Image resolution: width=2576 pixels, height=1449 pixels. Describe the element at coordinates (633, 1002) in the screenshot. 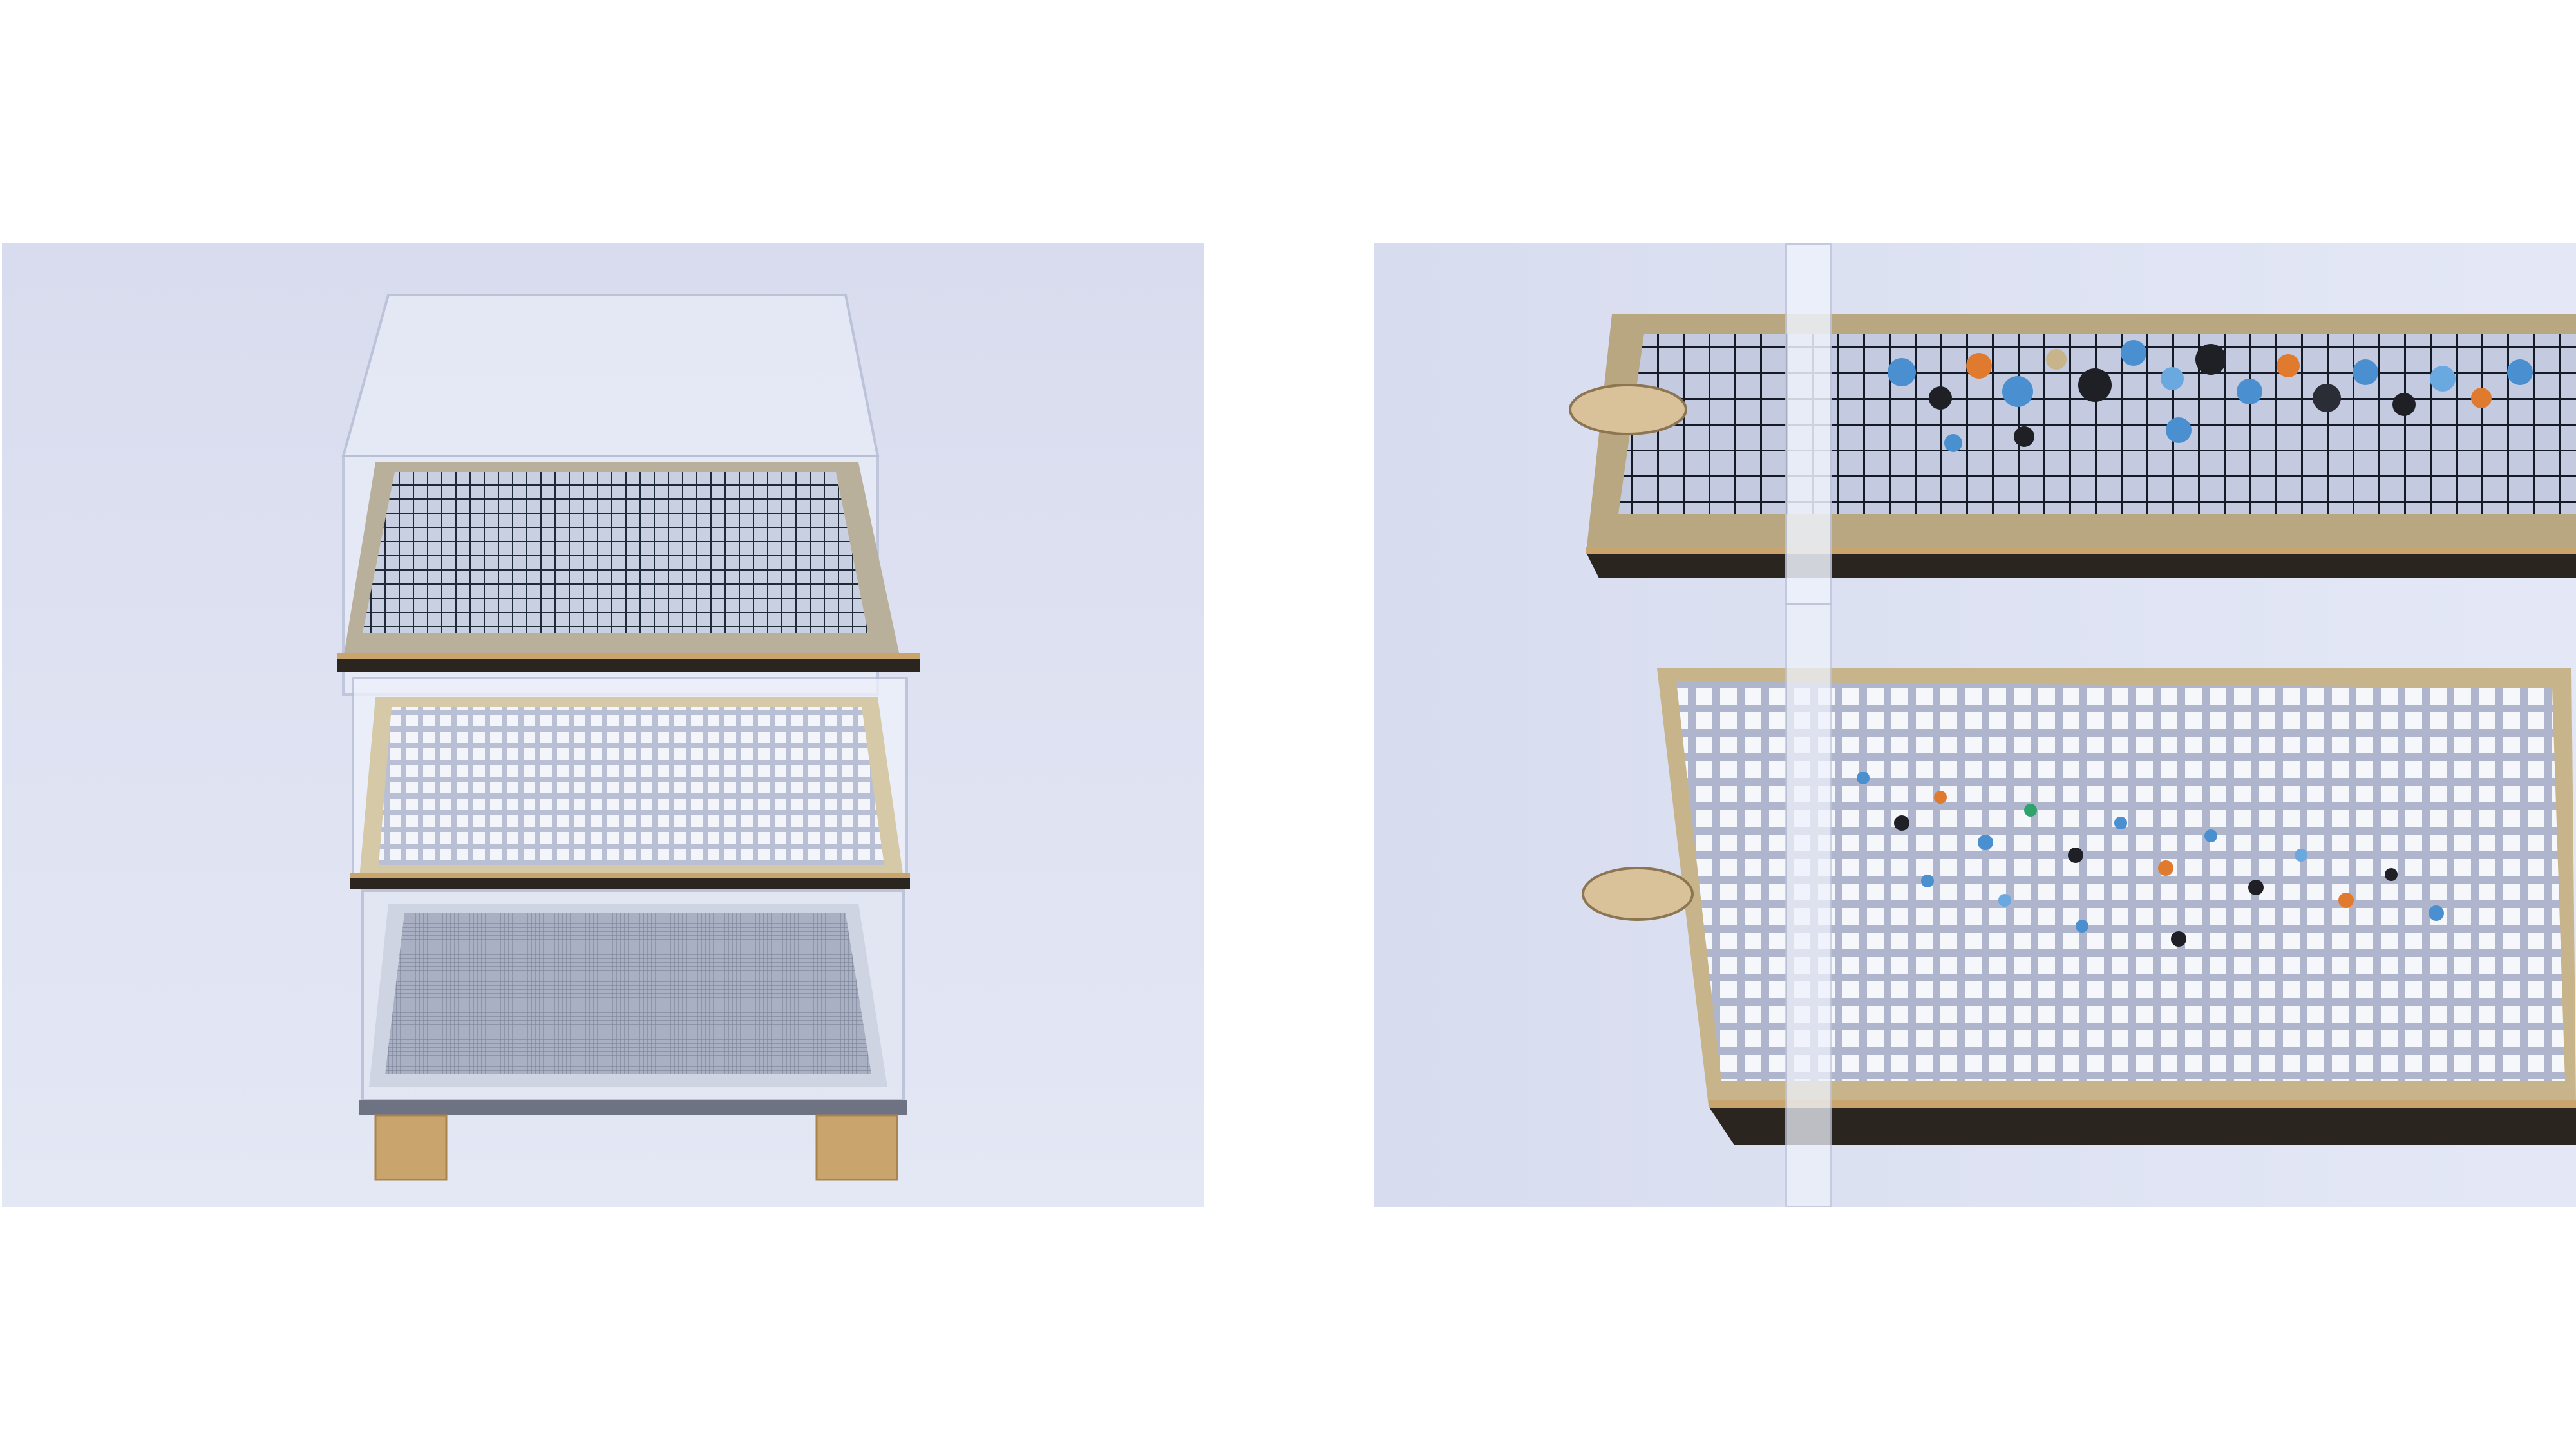

I see `tray-bottom` at that location.